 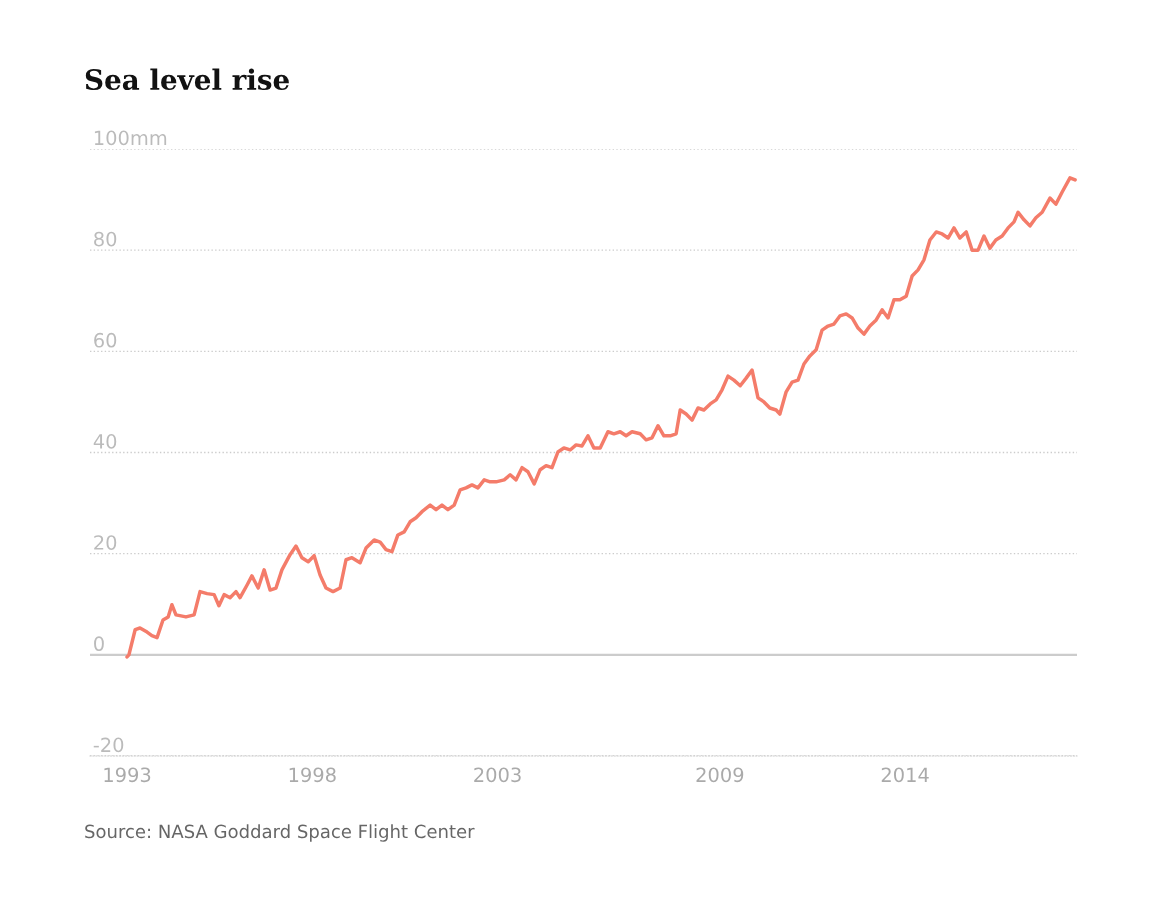 I want to click on x-tick-label: 2009, so click(x=720, y=775).